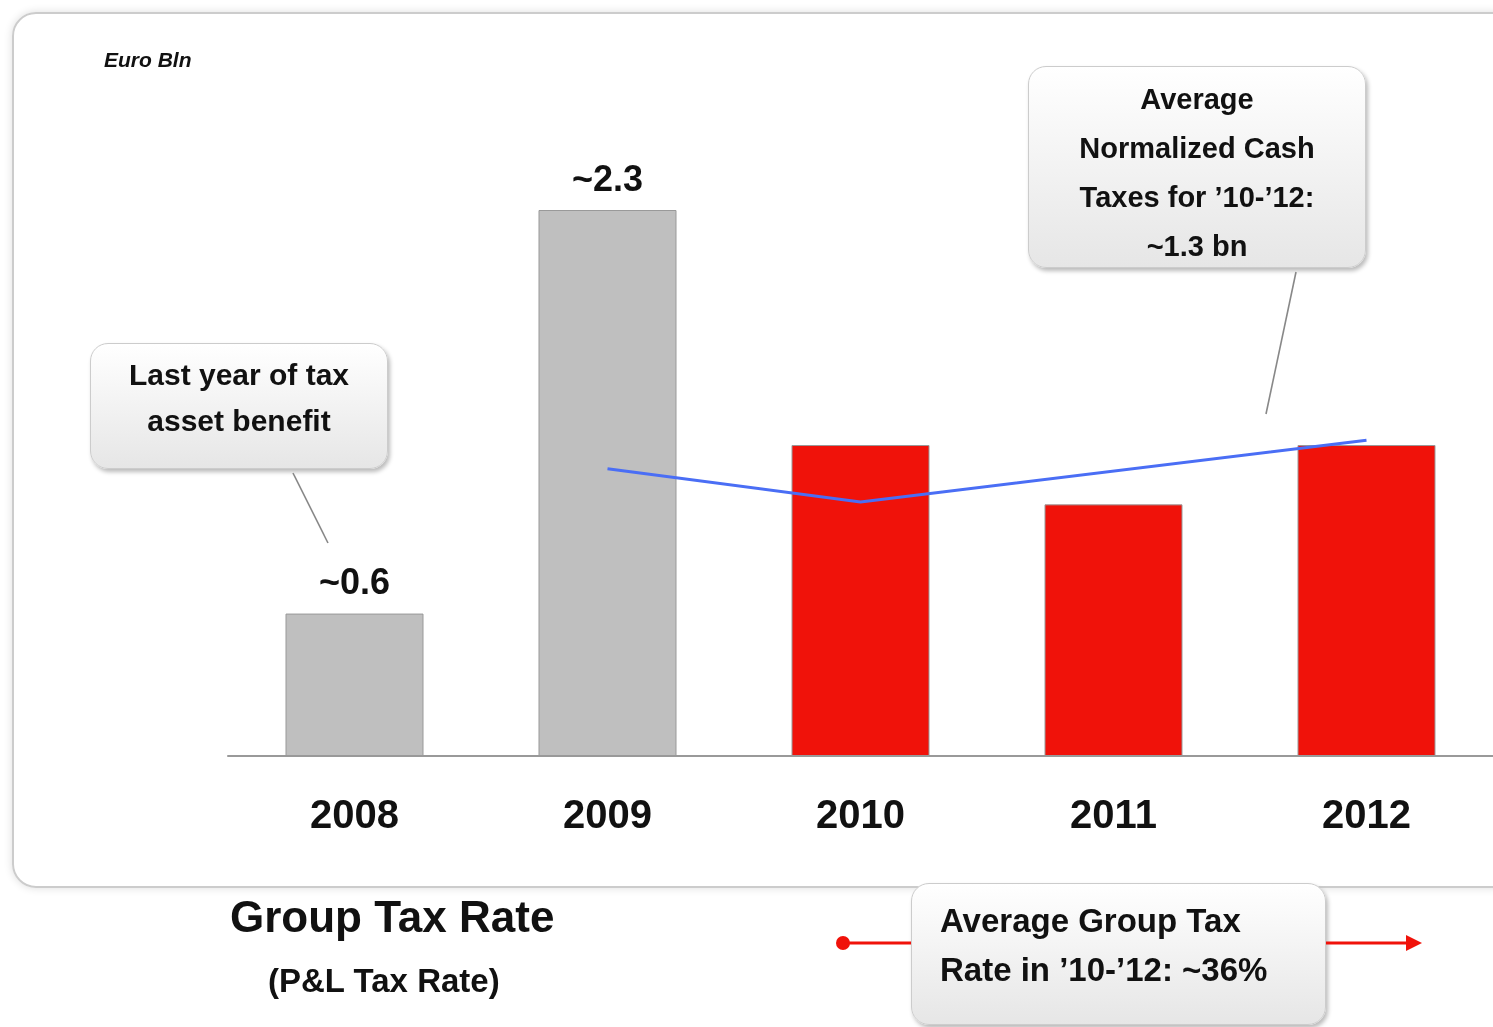 This screenshot has width=1493, height=1027. I want to click on x-tick-label: 2010, so click(860, 814).